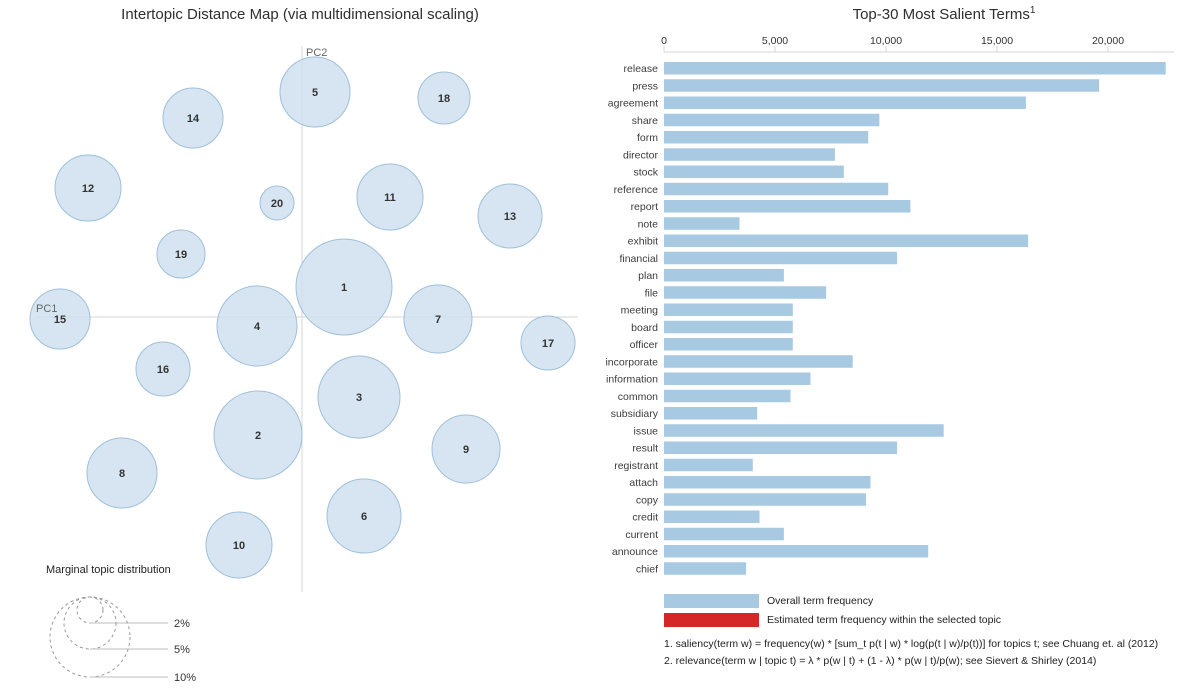  What do you see at coordinates (932, 14) in the screenshot?
I see `salient-terms-title: Top-30 Most Salient Terms1` at bounding box center [932, 14].